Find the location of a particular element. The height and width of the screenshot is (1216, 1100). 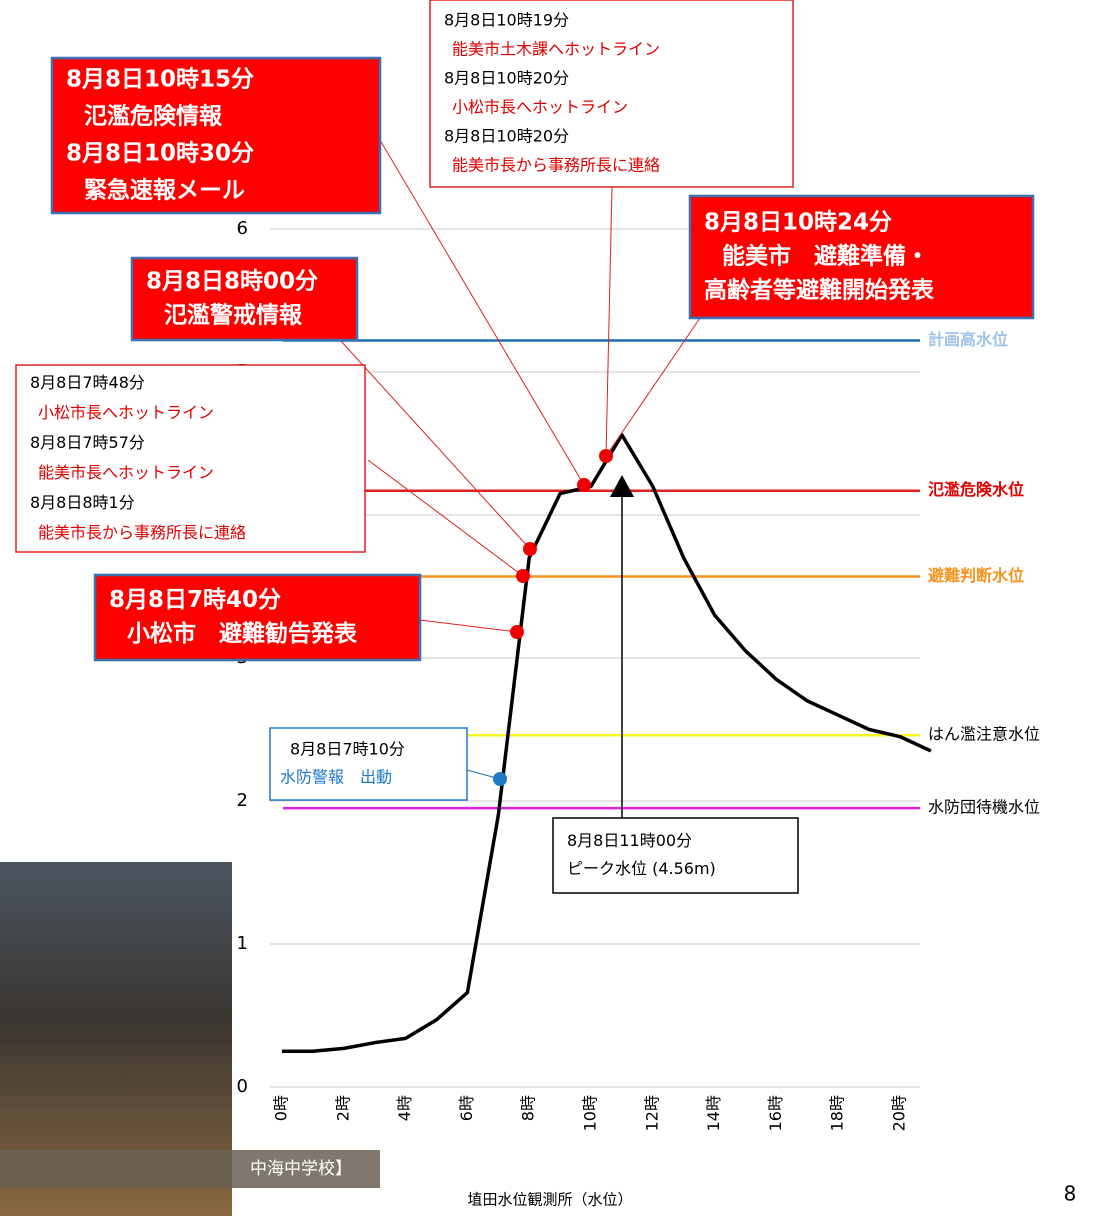

x-tick-label: 6時 is located at coordinates (466, 1108).